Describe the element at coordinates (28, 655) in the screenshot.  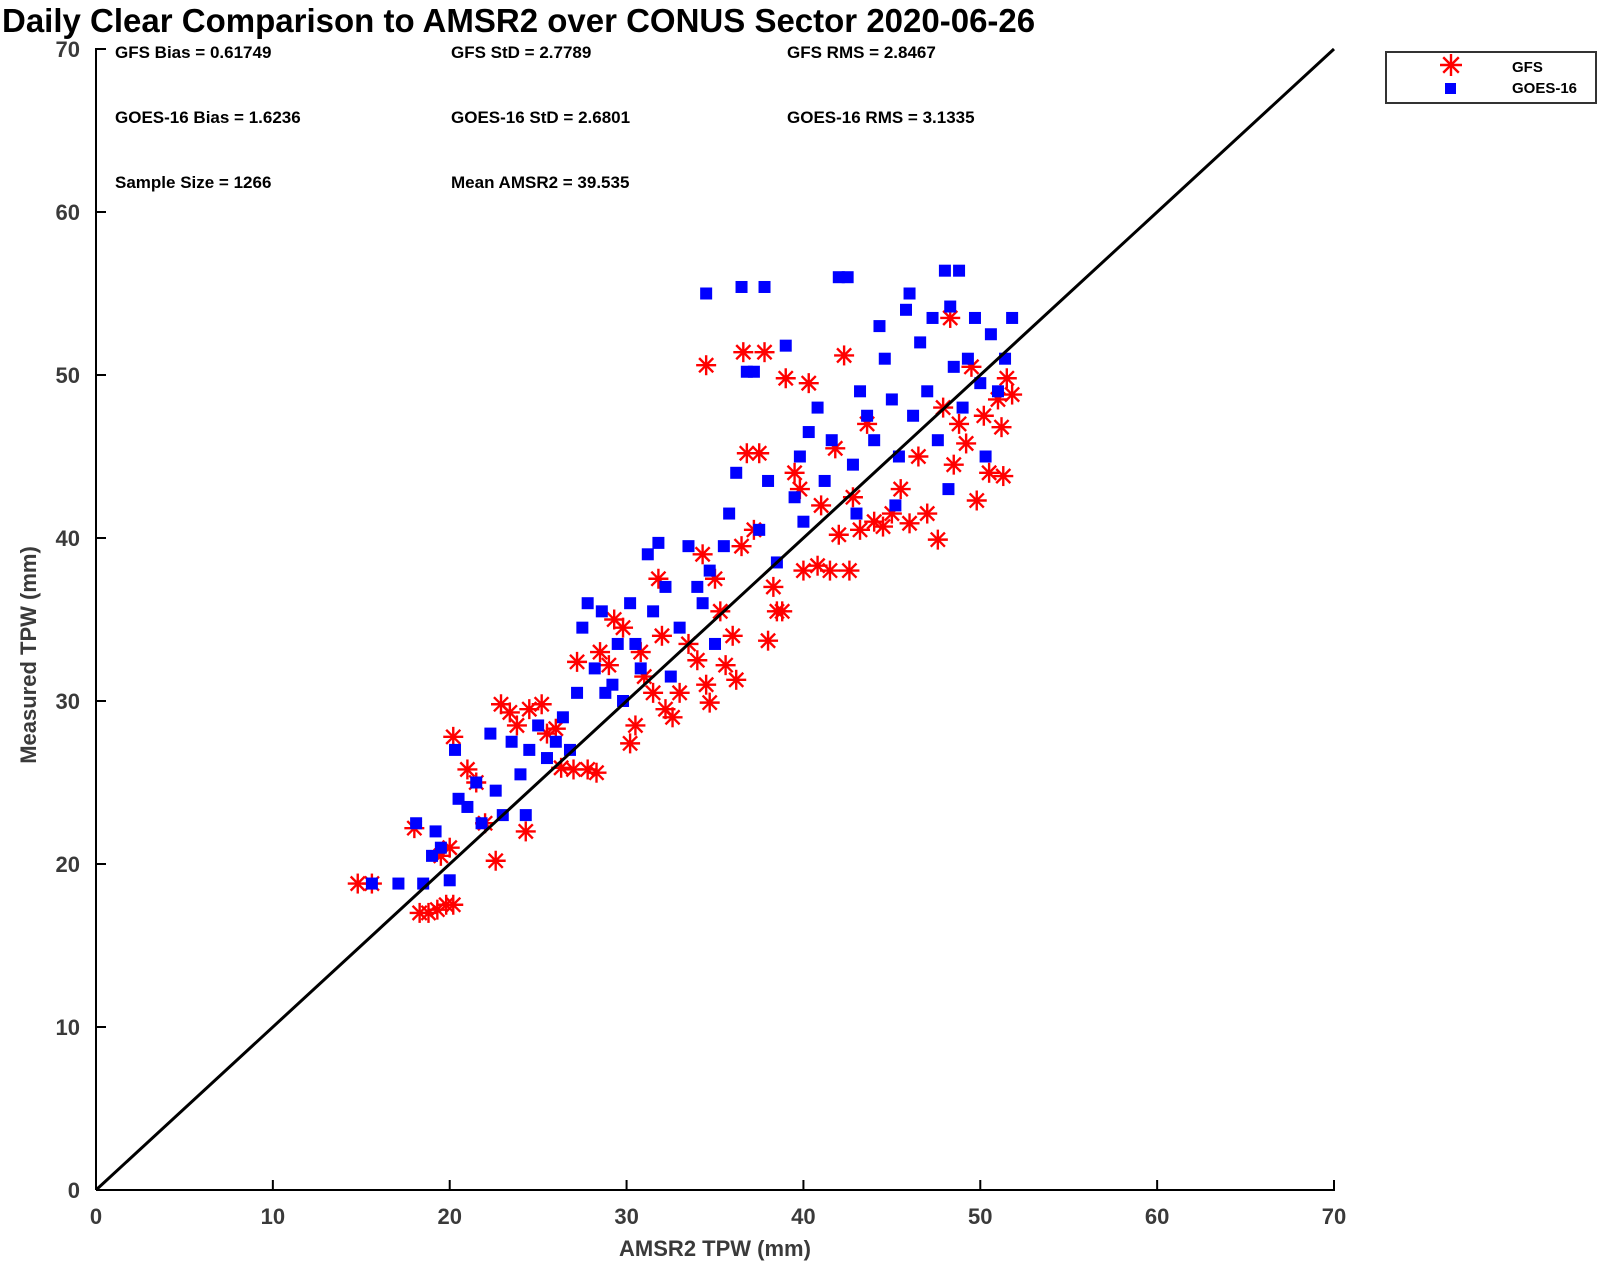
I see `y-axis-label: Measured TPW (mm)` at that location.